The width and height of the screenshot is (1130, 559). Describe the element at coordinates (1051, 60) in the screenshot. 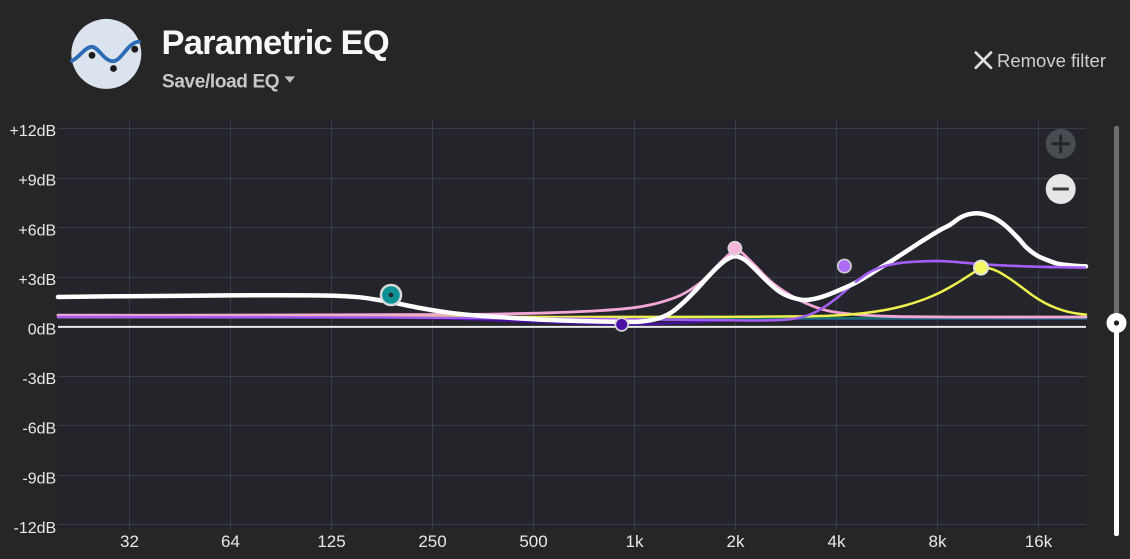

I see `svg-text: Remove filter` at that location.